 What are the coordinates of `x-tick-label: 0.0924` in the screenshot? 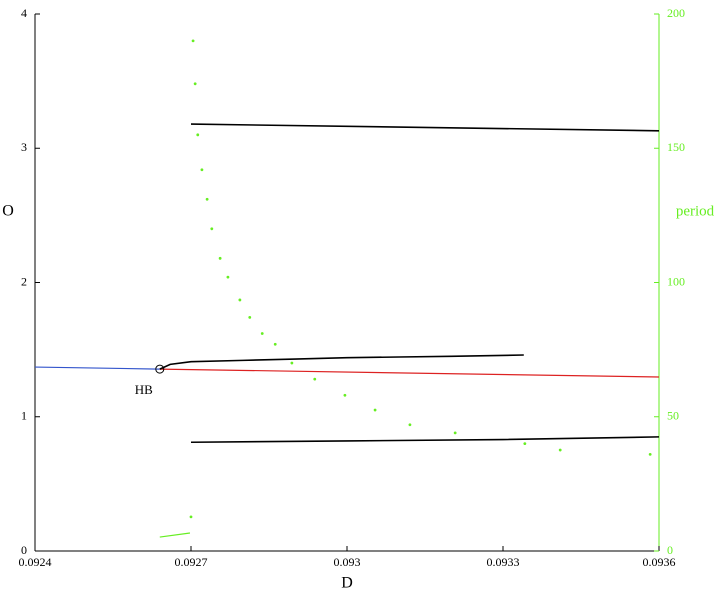 It's located at (35, 562).